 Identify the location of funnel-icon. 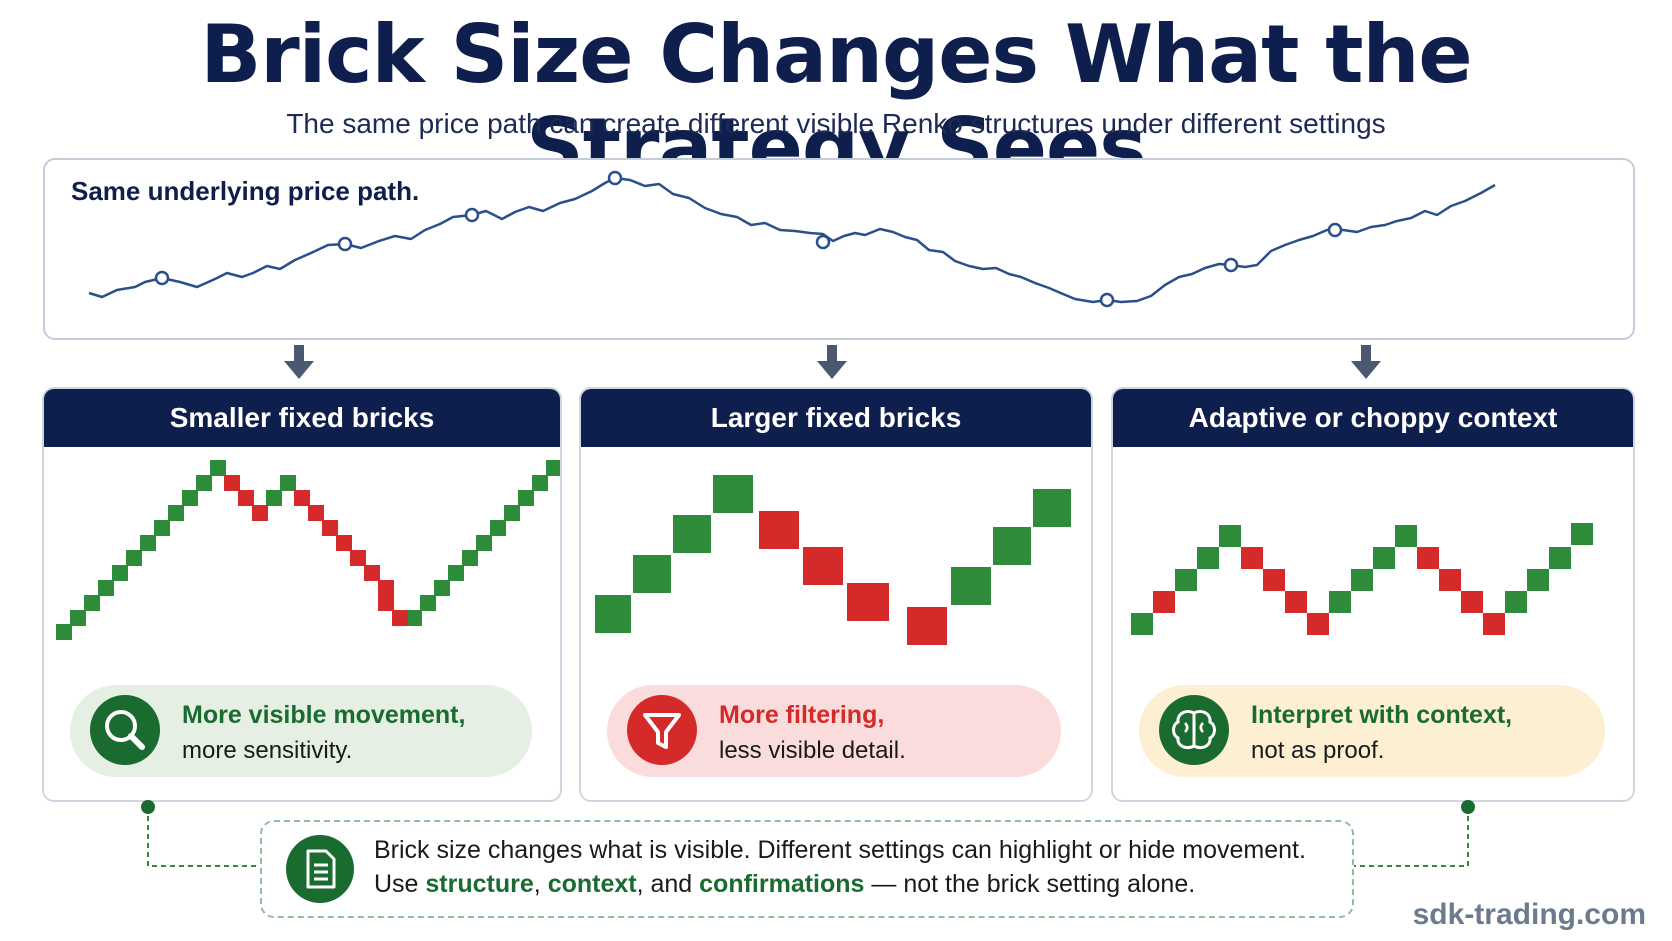
(662, 730).